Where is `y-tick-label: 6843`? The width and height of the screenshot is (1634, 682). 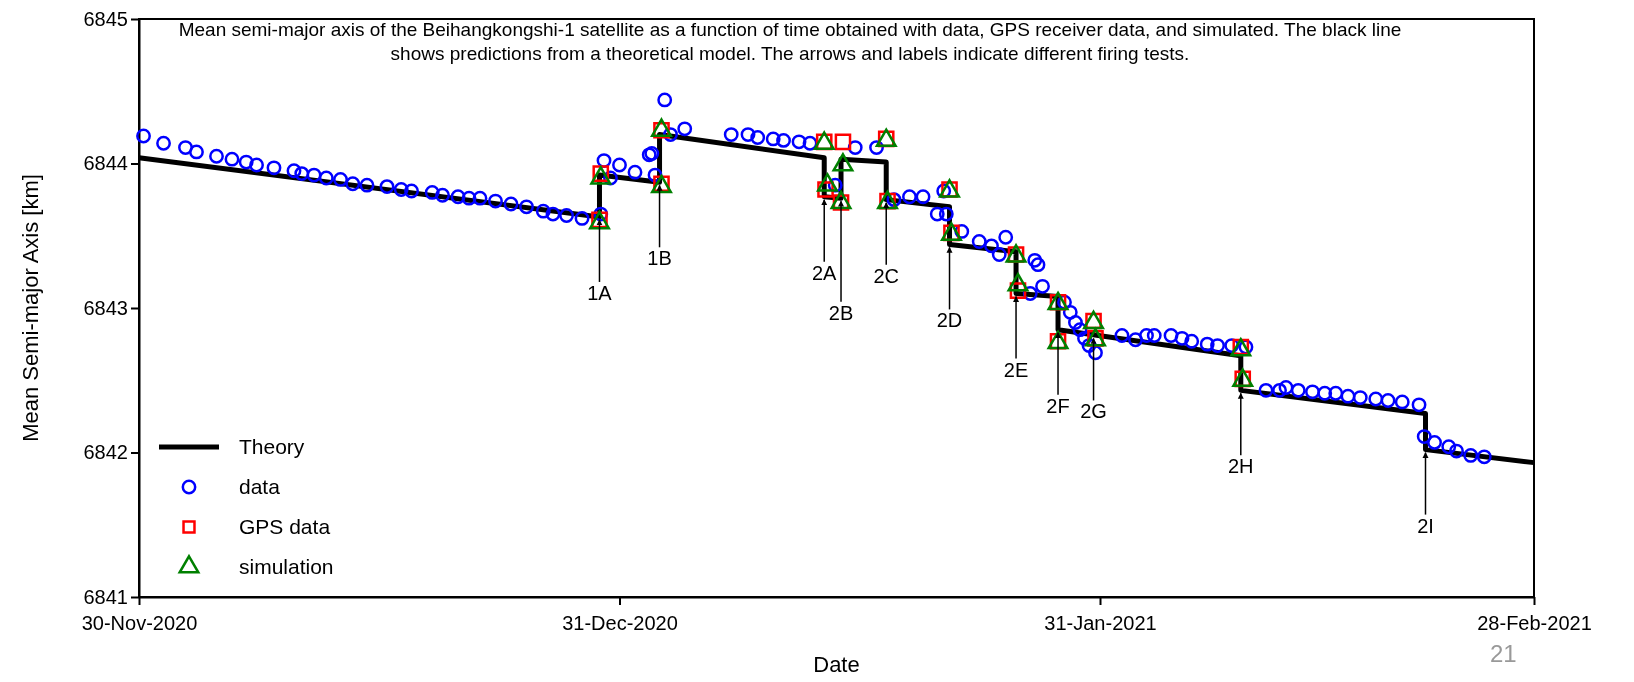 y-tick-label: 6843 is located at coordinates (105, 307).